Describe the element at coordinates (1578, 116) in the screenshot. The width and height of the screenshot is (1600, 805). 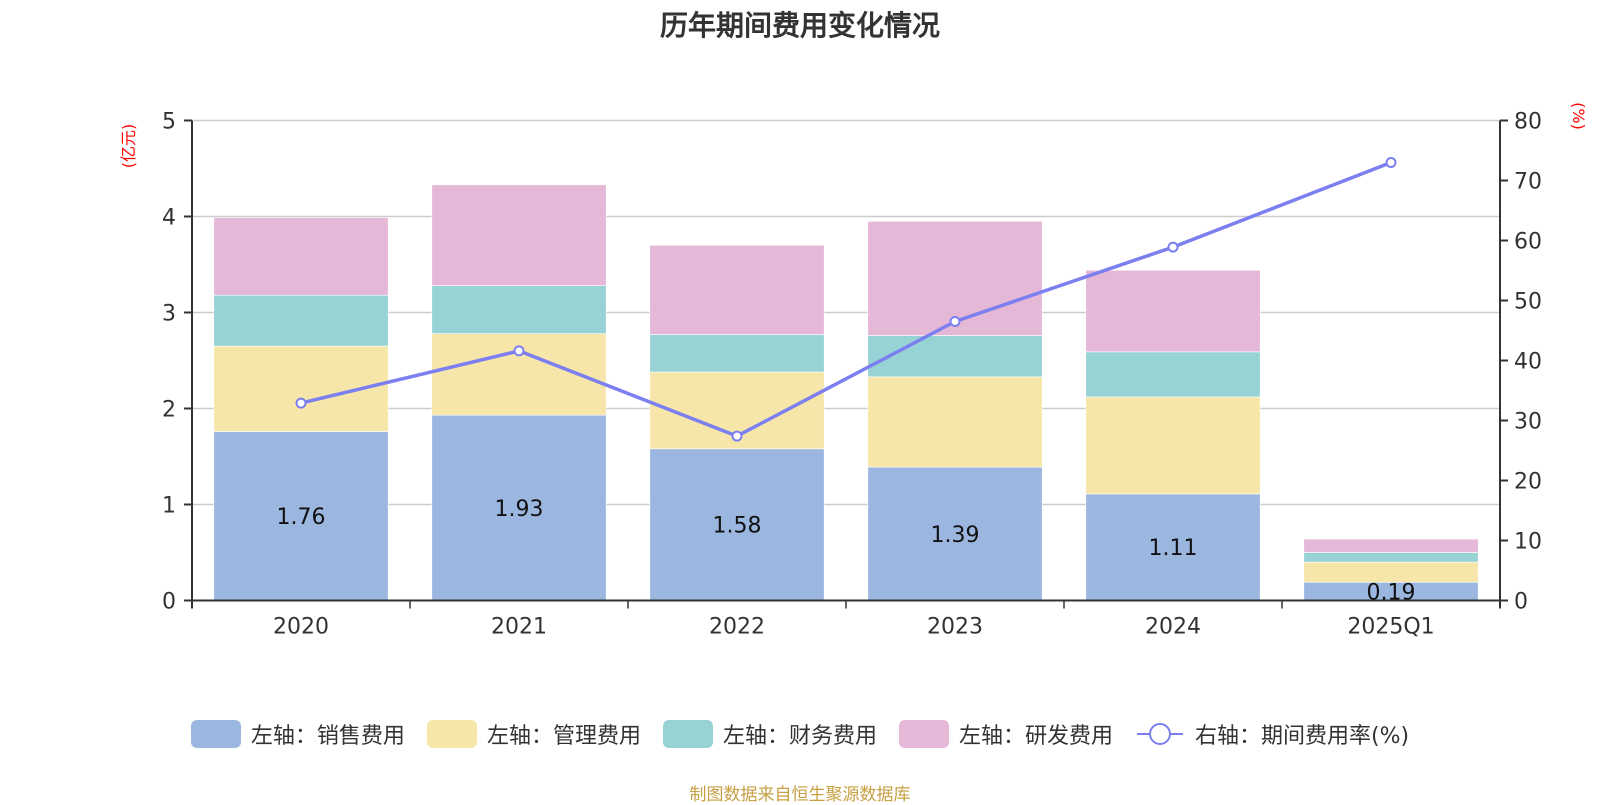
I see `right-axis-unit-label: (%)` at that location.